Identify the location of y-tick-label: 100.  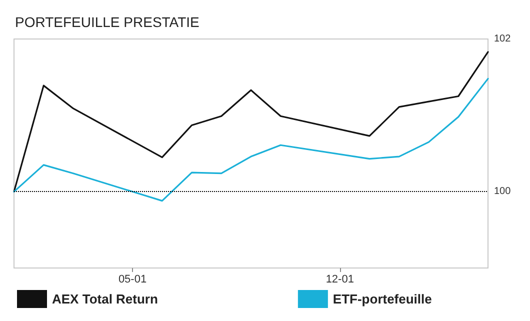
(503, 192).